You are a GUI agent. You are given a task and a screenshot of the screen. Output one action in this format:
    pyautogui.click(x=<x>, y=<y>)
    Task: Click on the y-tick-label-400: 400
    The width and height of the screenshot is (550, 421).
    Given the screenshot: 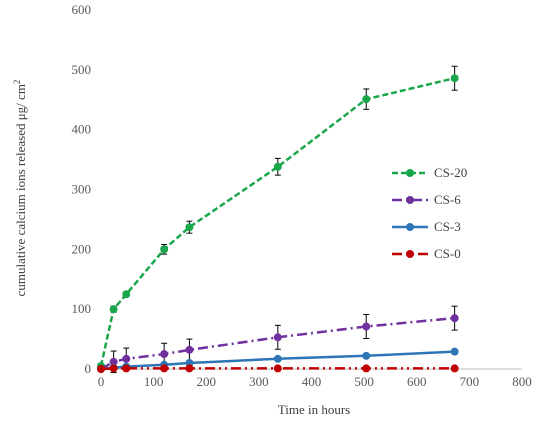 What is the action you would take?
    pyautogui.click(x=82, y=129)
    